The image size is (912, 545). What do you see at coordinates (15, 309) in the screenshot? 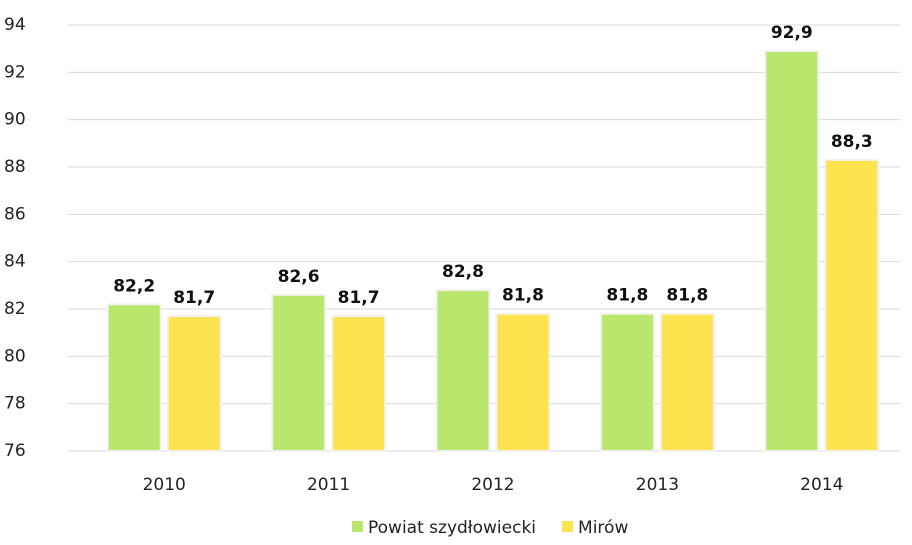
I see `y-tick-label: 82` at bounding box center [15, 309].